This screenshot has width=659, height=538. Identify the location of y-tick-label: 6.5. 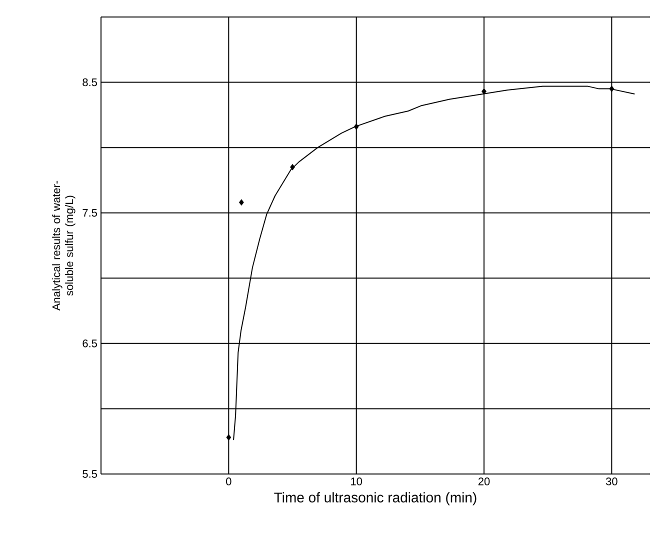
(89, 344).